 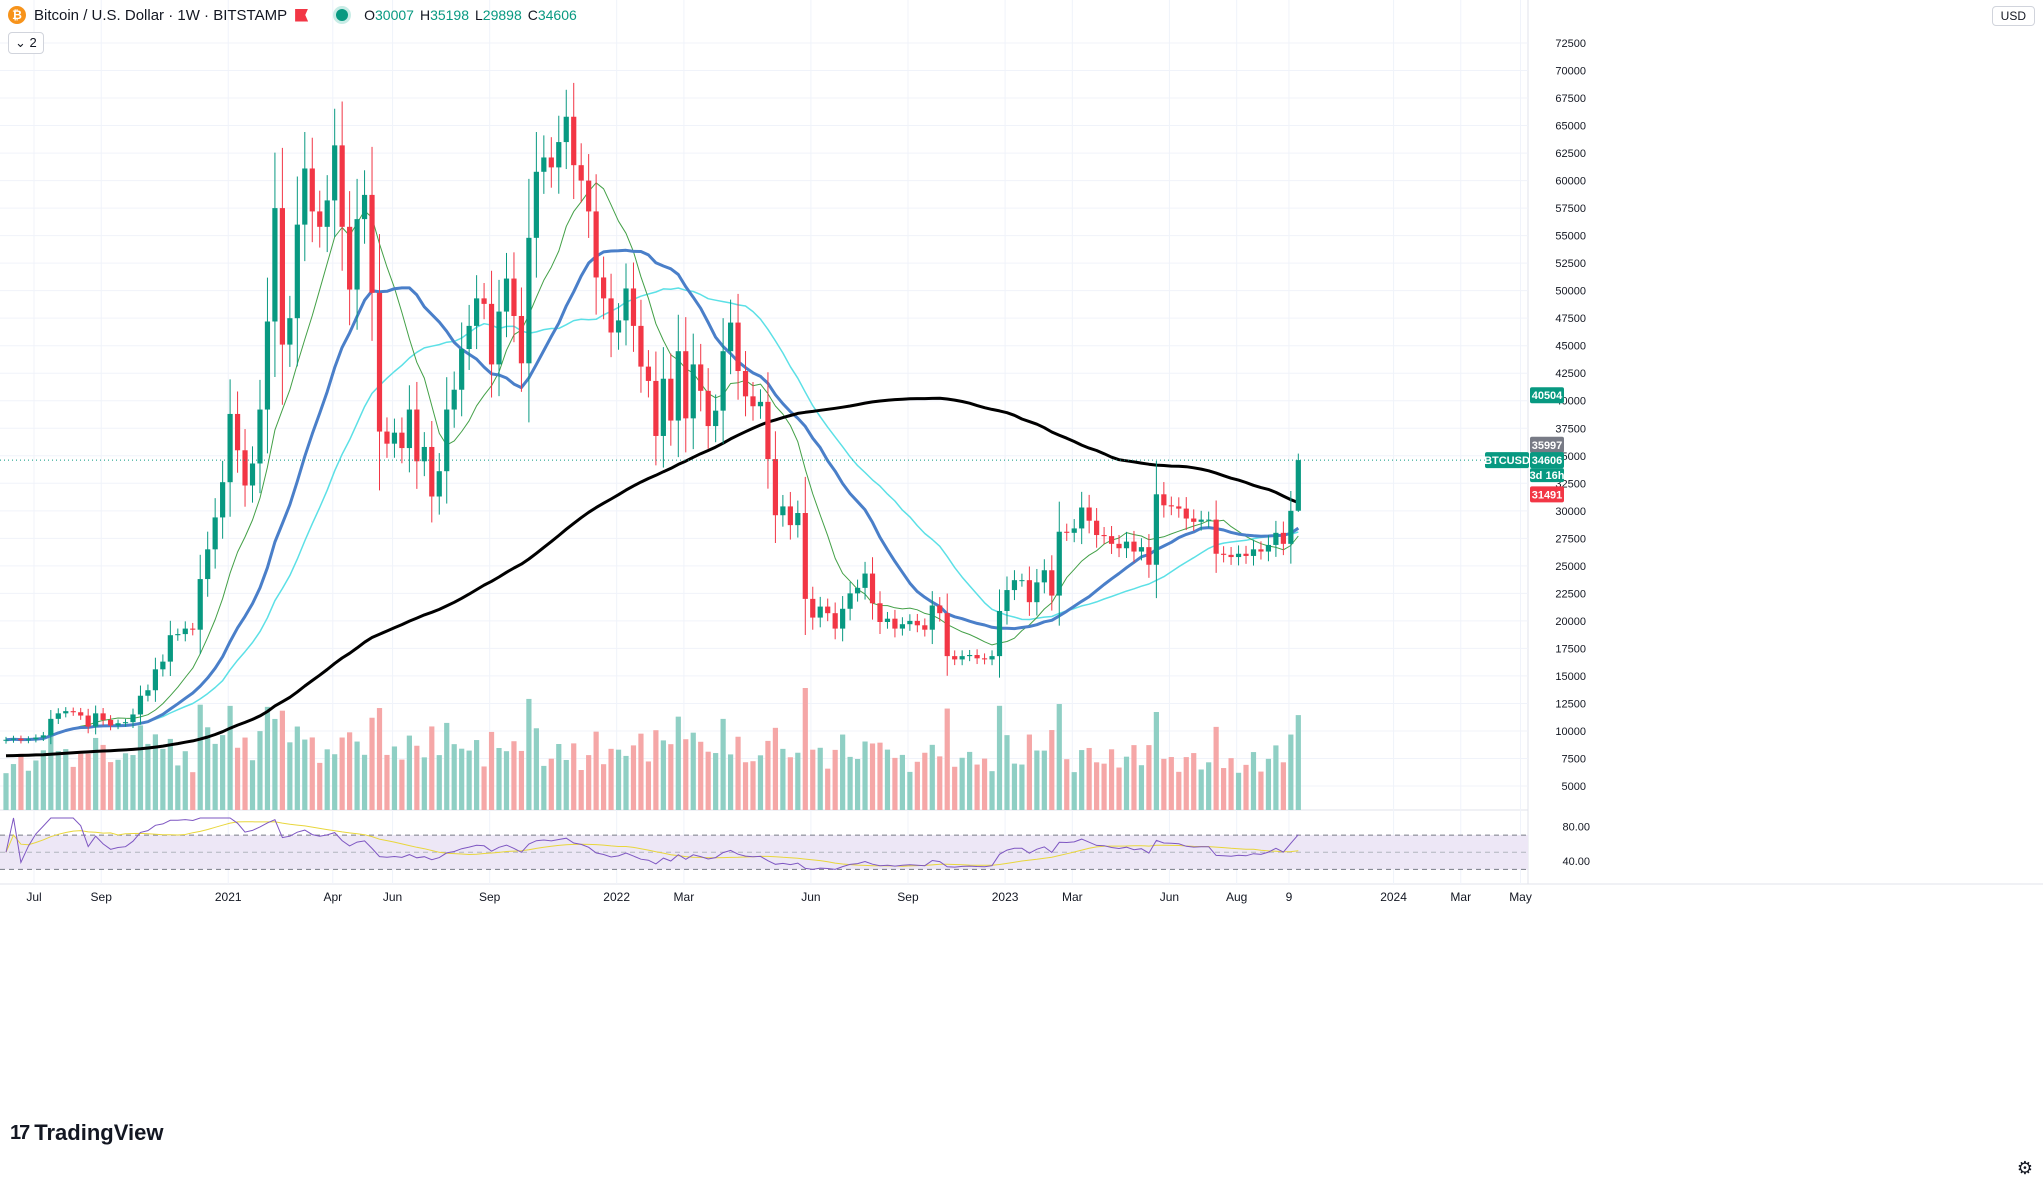 I want to click on ohlc-low-label: L, so click(x=479, y=15).